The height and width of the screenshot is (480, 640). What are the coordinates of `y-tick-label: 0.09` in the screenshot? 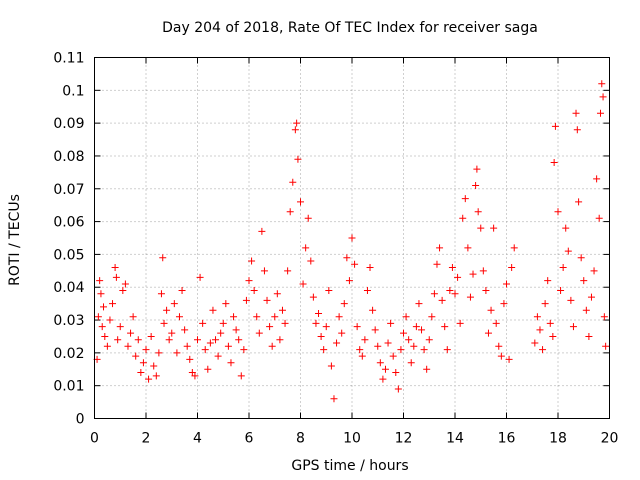 It's located at (68, 124).